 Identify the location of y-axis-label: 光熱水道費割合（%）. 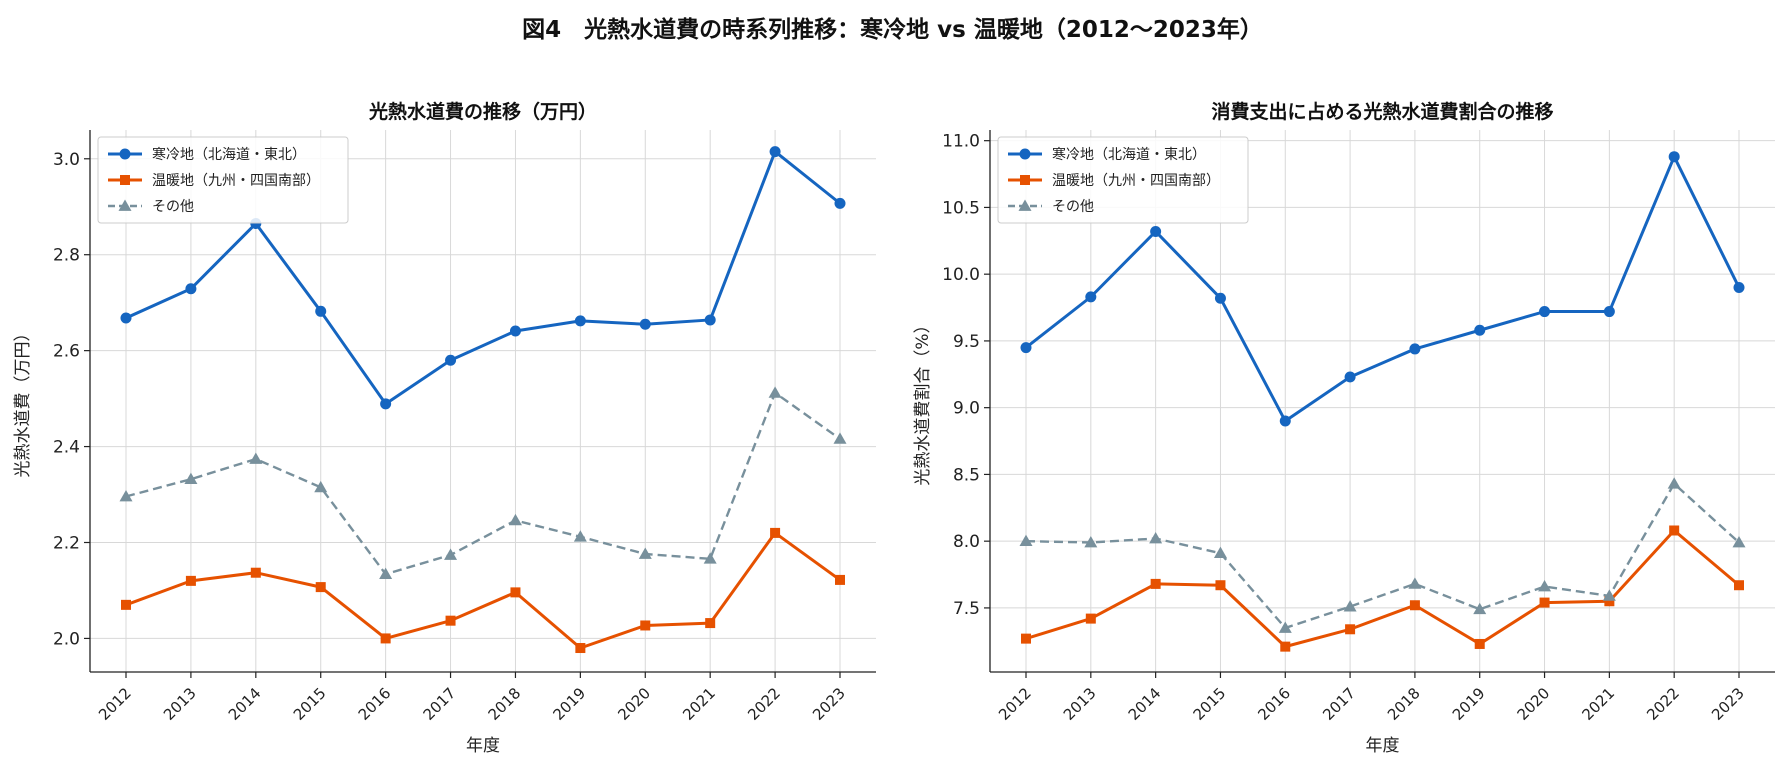
(923, 400).